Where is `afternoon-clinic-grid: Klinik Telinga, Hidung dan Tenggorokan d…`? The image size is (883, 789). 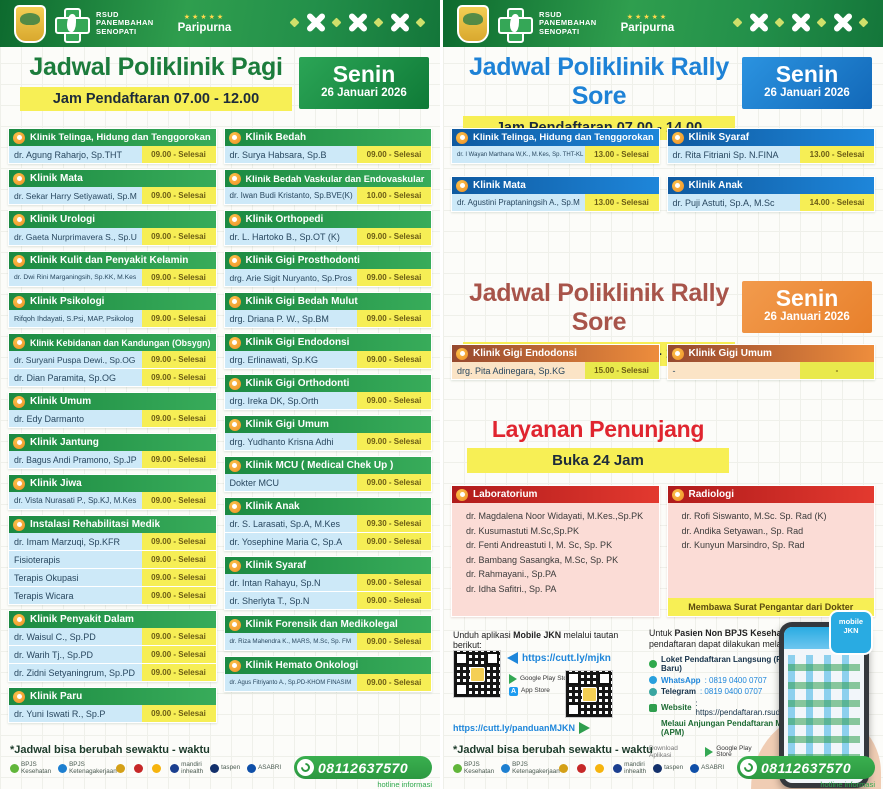 afternoon-clinic-grid: Klinik Telinga, Hidung dan Tenggorokan d… is located at coordinates (663, 170).